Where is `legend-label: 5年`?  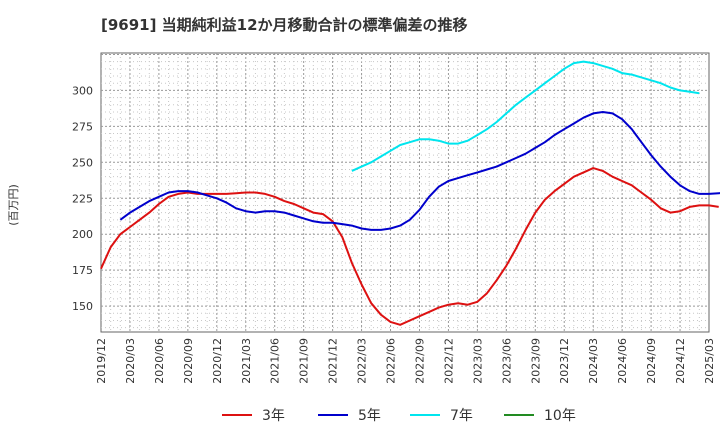
legend-label: 5年 is located at coordinates (369, 416).